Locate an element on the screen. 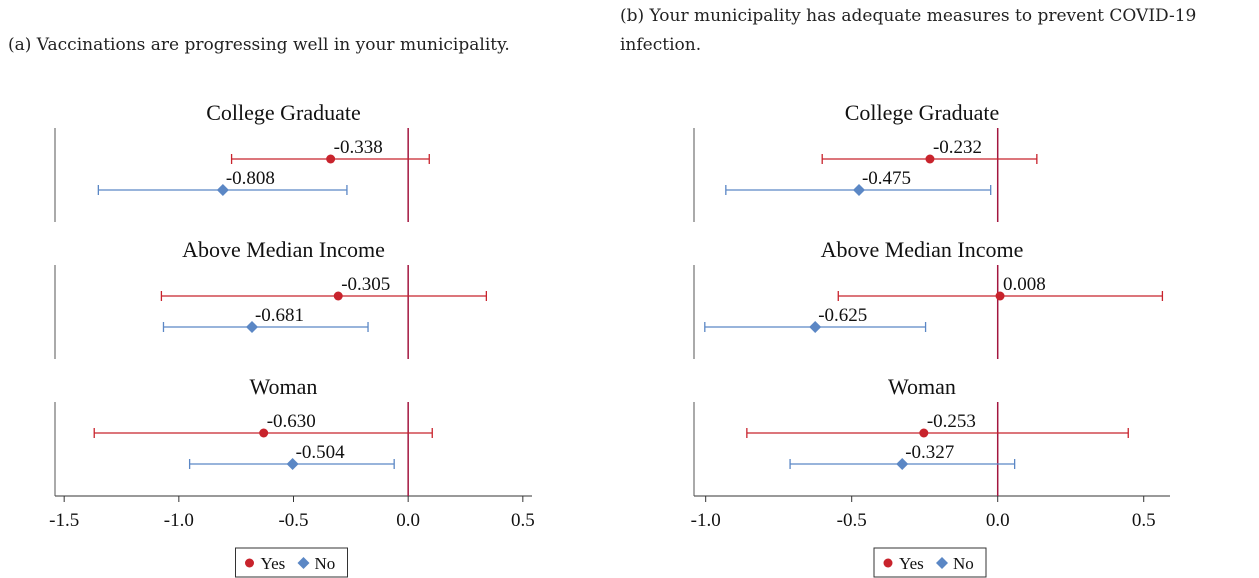 Image resolution: width=1259 pixels, height=578 pixels. data-label: -0.630 is located at coordinates (291, 421).